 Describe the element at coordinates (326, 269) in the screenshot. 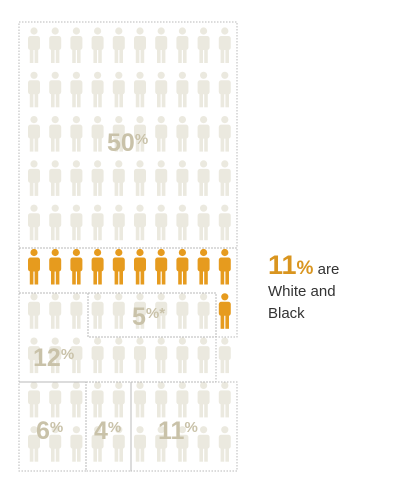

I see `callout-text-1: are` at that location.